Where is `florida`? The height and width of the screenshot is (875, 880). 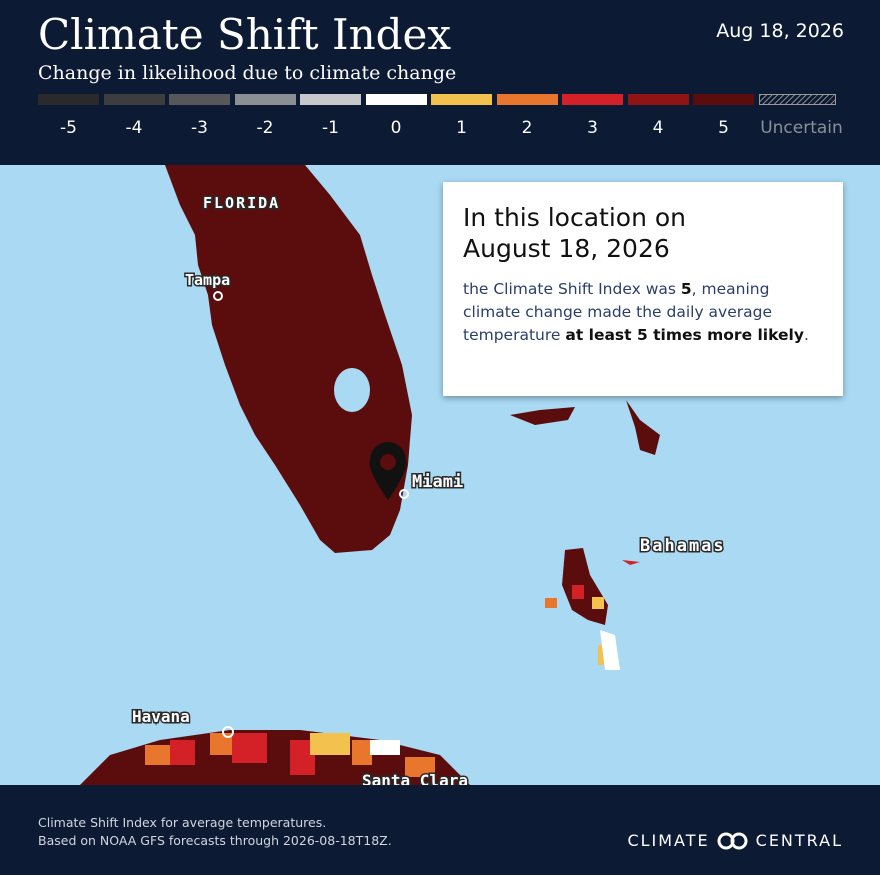
florida is located at coordinates (288, 359).